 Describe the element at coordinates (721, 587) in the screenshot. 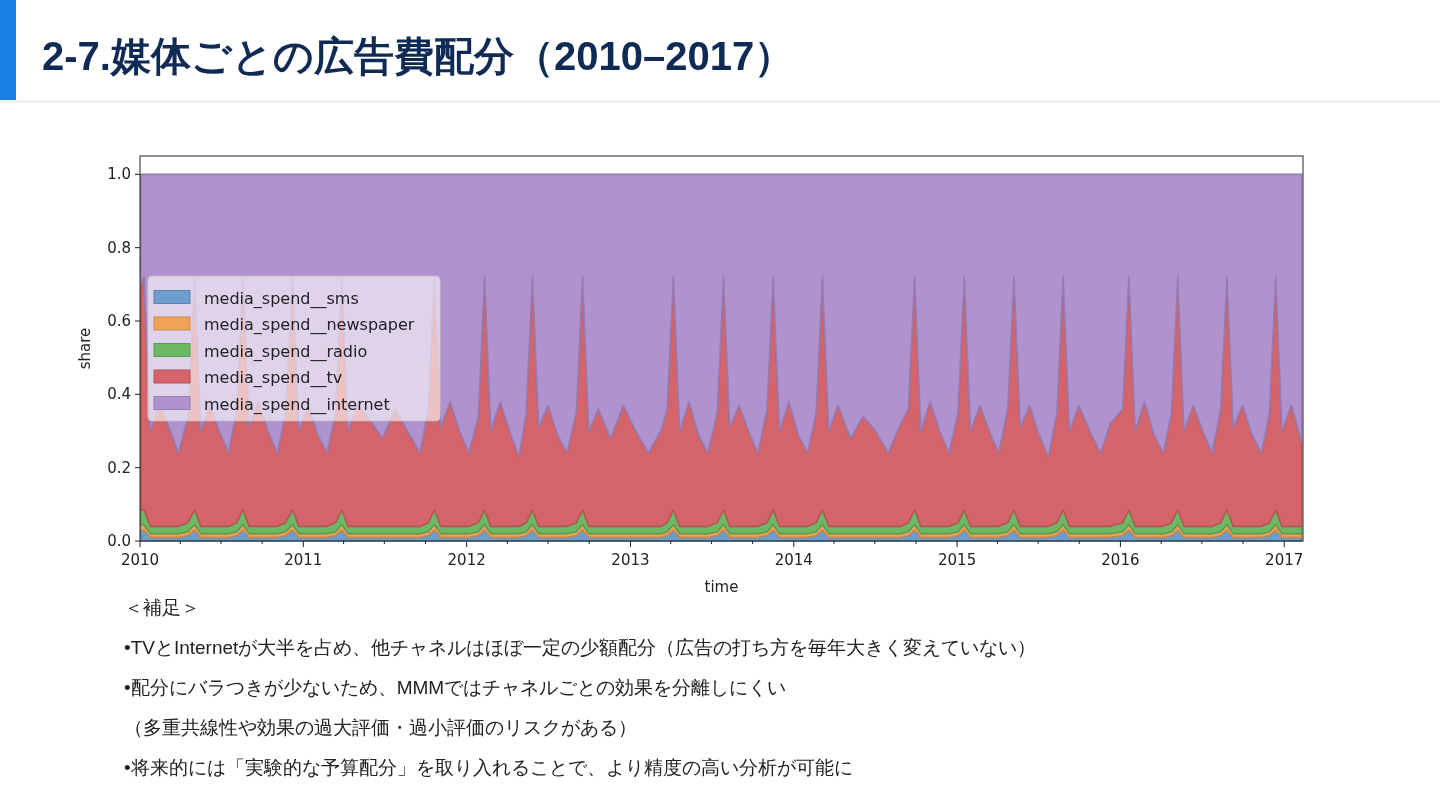

I see `x-axis-title: time` at that location.